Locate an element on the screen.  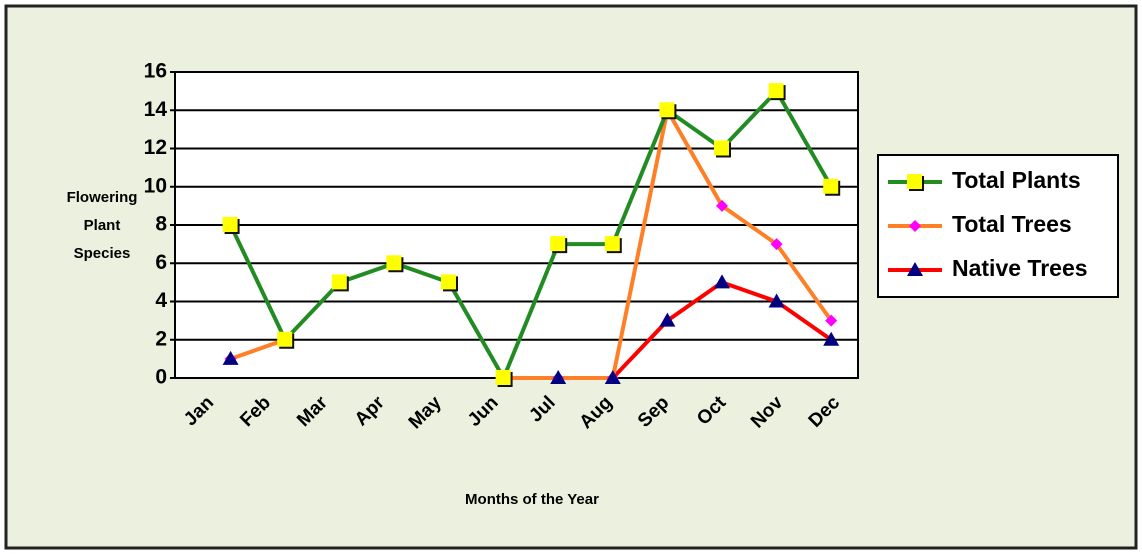
y-tick-label: 12 is located at coordinates (155, 147).